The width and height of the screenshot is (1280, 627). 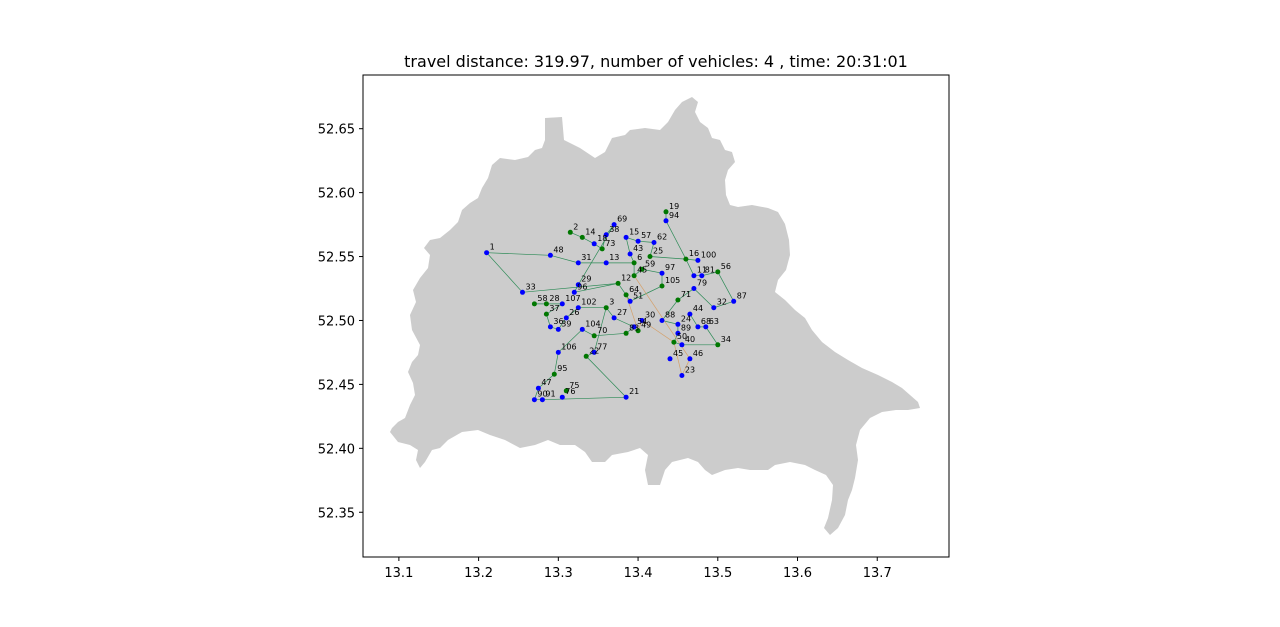 I want to click on y-tick-label: 52.35, so click(x=336, y=513).